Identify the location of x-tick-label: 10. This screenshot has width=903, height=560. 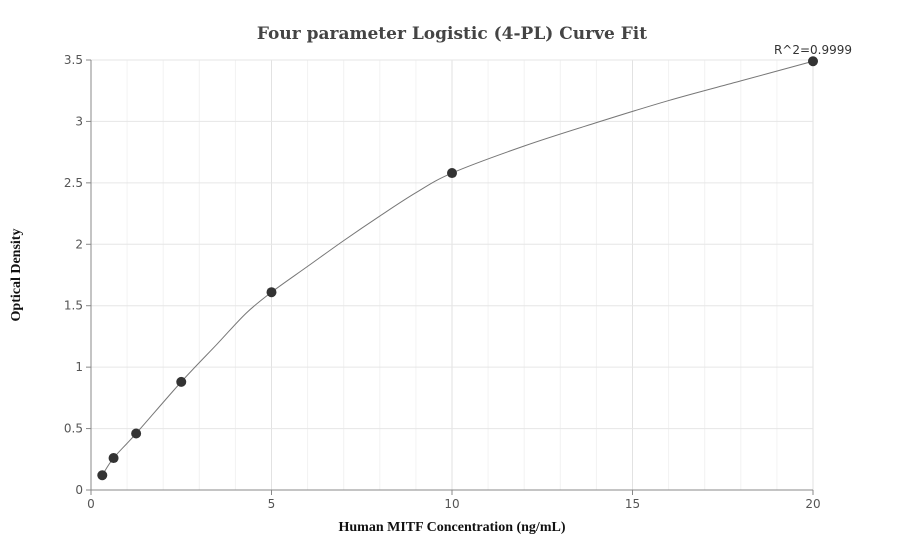
(451, 504).